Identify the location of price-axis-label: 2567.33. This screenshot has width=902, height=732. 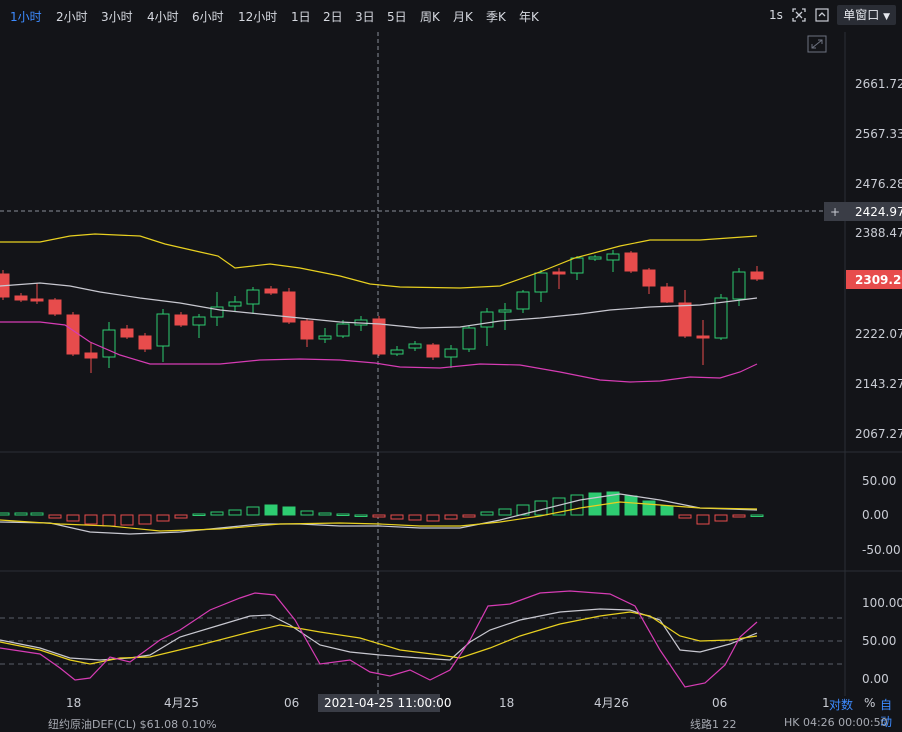
(878, 134).